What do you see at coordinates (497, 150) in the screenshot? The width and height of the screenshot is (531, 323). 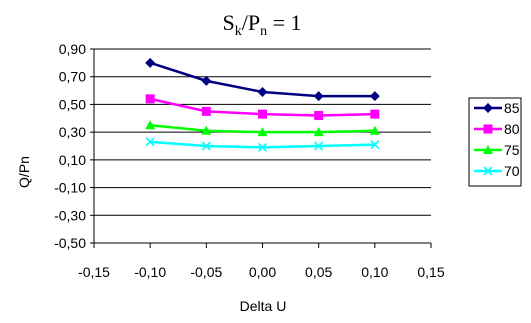 I see `legend-item-75: 75` at bounding box center [497, 150].